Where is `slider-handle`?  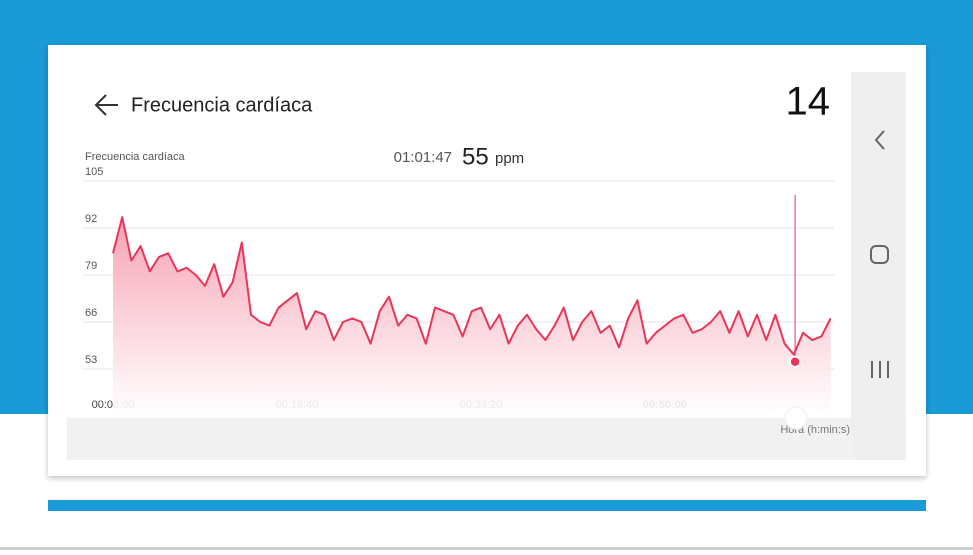
slider-handle is located at coordinates (796, 418).